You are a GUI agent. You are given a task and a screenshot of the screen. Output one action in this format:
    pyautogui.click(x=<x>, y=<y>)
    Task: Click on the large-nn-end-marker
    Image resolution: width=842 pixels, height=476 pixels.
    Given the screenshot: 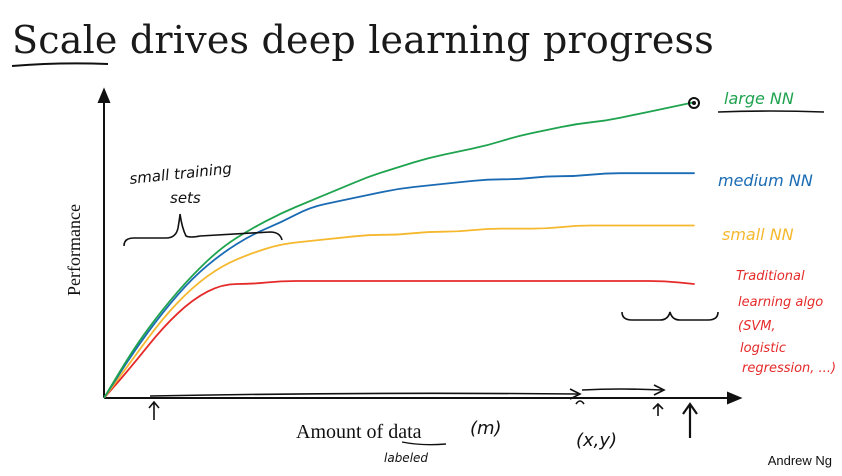 What is the action you would take?
    pyautogui.click(x=694, y=103)
    